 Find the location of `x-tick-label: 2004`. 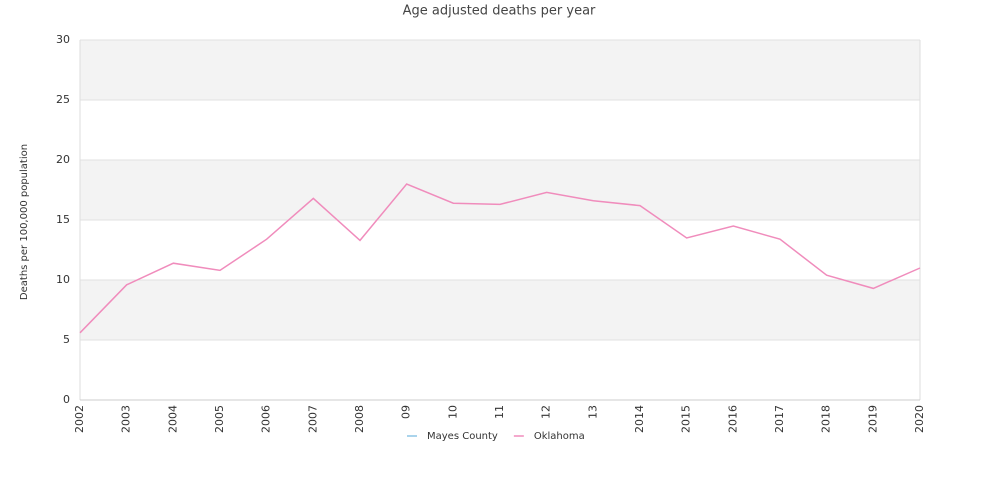

x-tick-label: 2004 is located at coordinates (172, 419).